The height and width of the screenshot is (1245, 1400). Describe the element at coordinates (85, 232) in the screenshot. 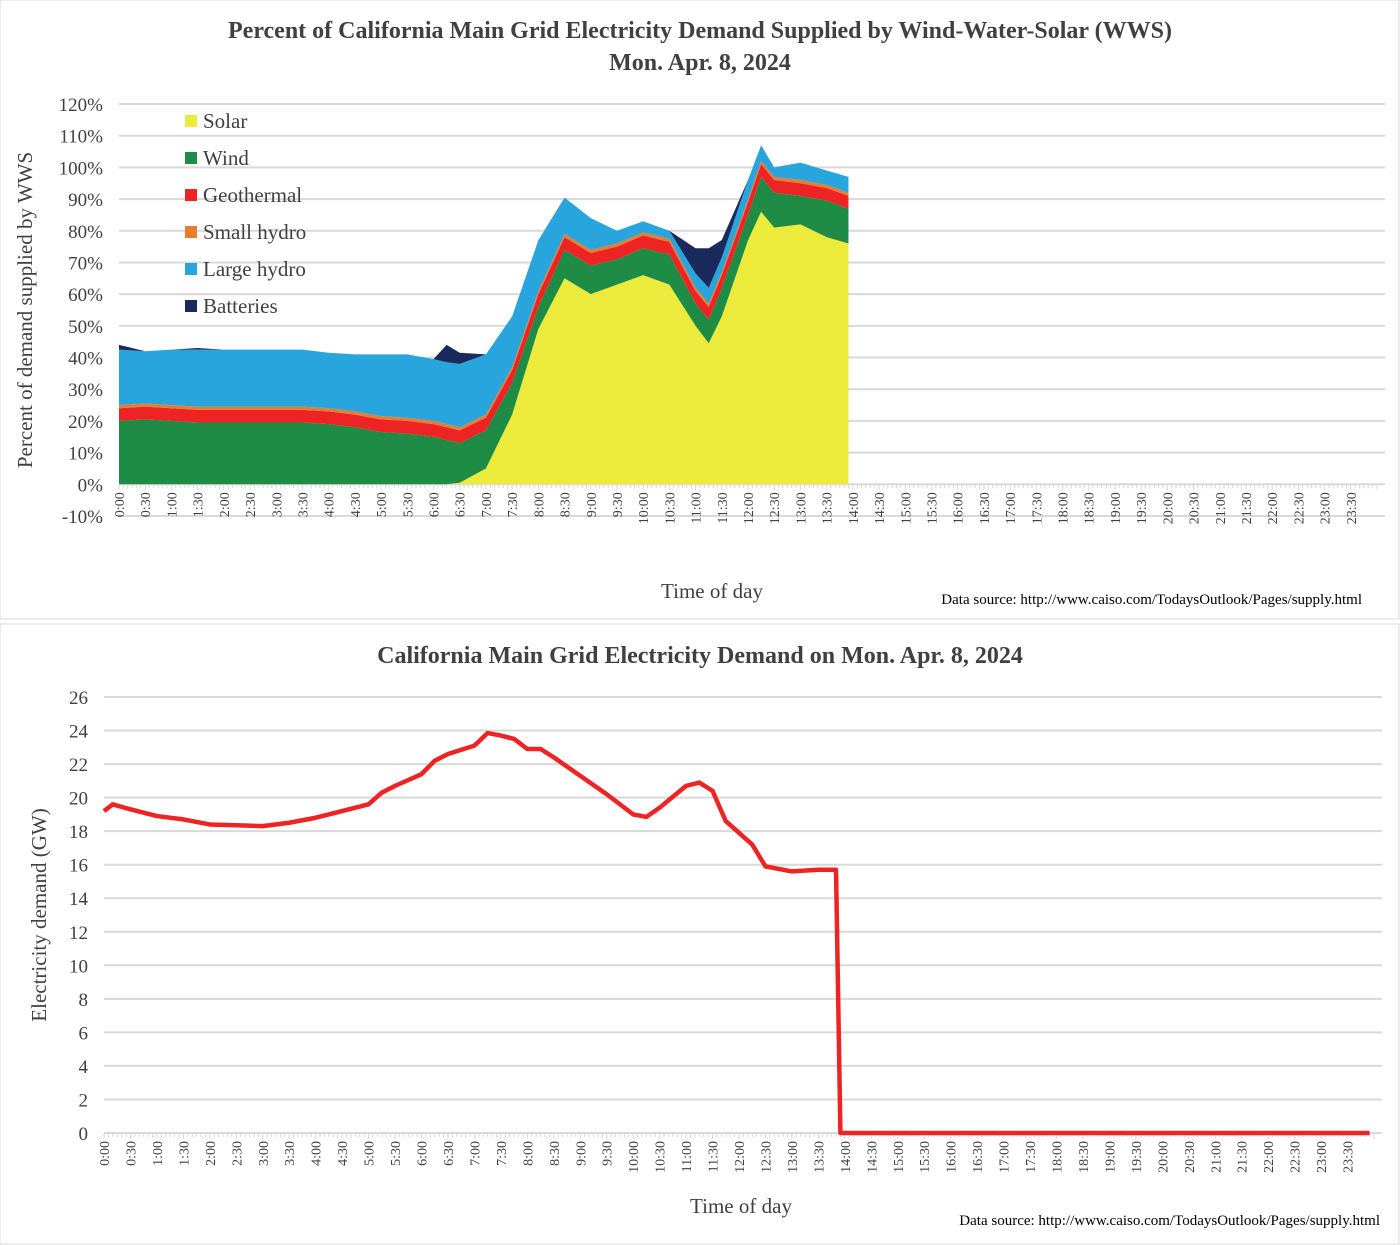

I see `y-tick-label: 80%` at that location.